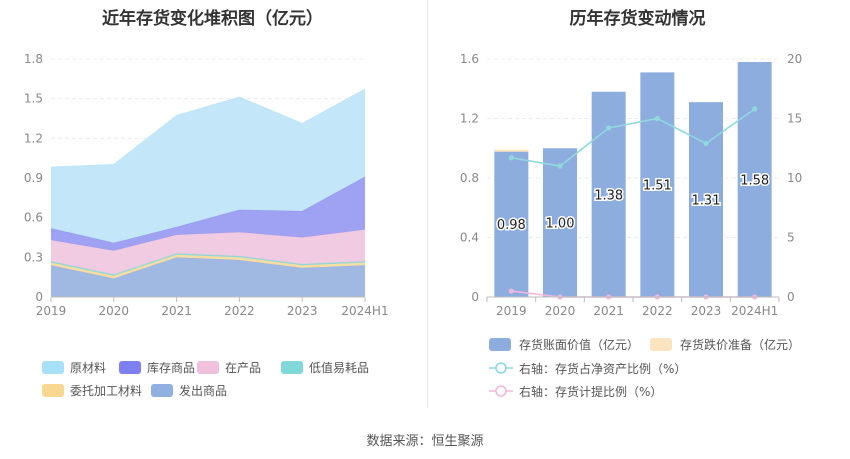  I want to click on y-tick-label: 0.3, so click(33, 257).